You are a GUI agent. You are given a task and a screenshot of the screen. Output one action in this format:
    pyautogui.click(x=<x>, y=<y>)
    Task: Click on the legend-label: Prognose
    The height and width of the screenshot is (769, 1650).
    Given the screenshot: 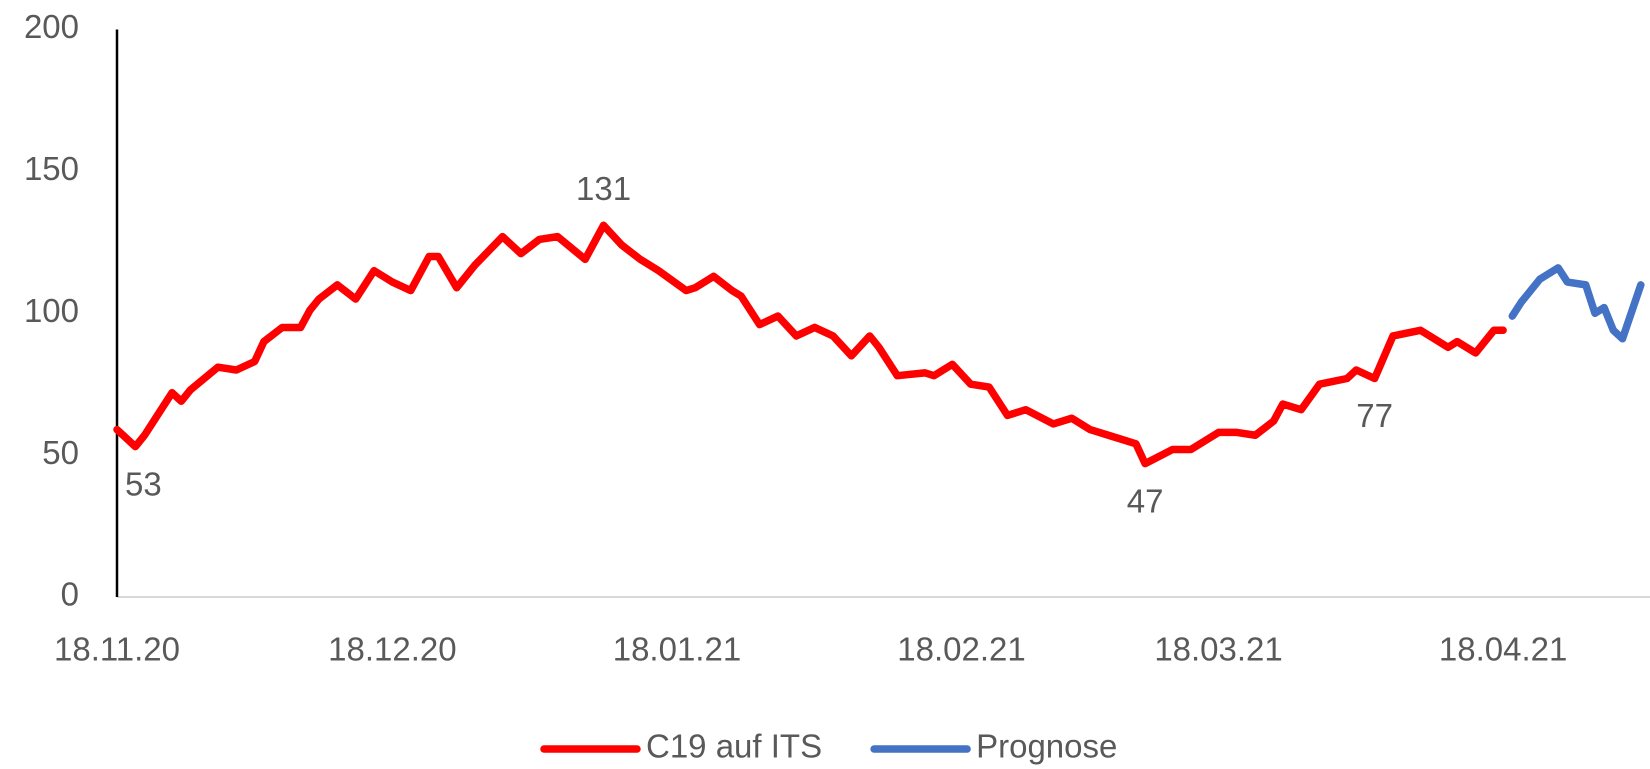 What is the action you would take?
    pyautogui.click(x=1046, y=746)
    